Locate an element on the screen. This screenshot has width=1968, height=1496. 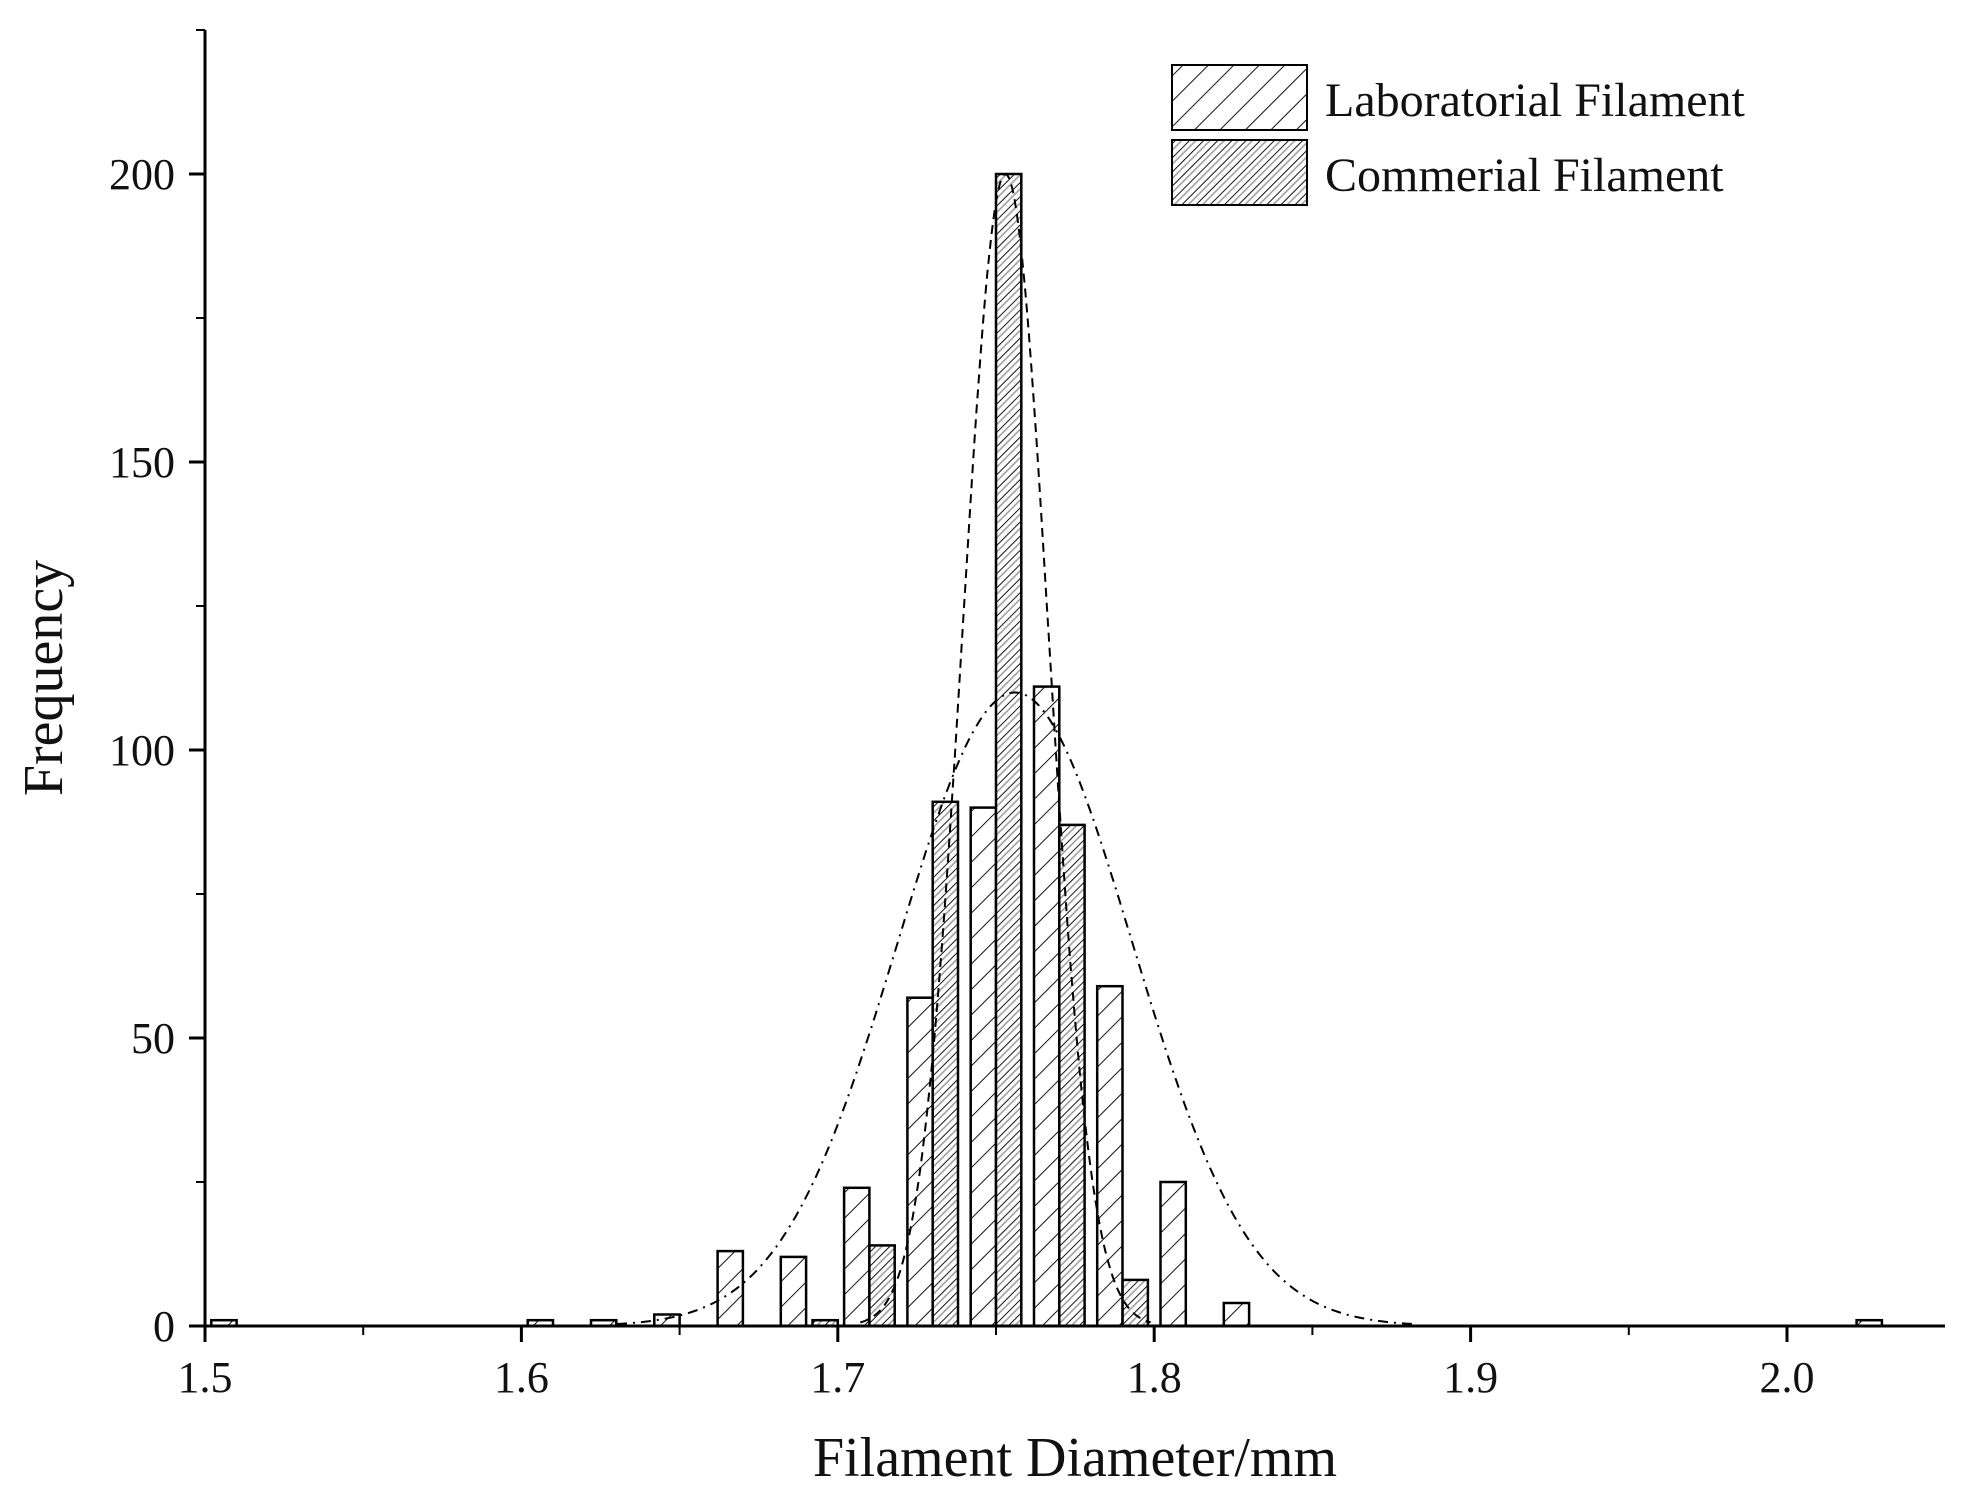
legend: Laboratorial Filament Commerial Filament is located at coordinates (1458, 135).